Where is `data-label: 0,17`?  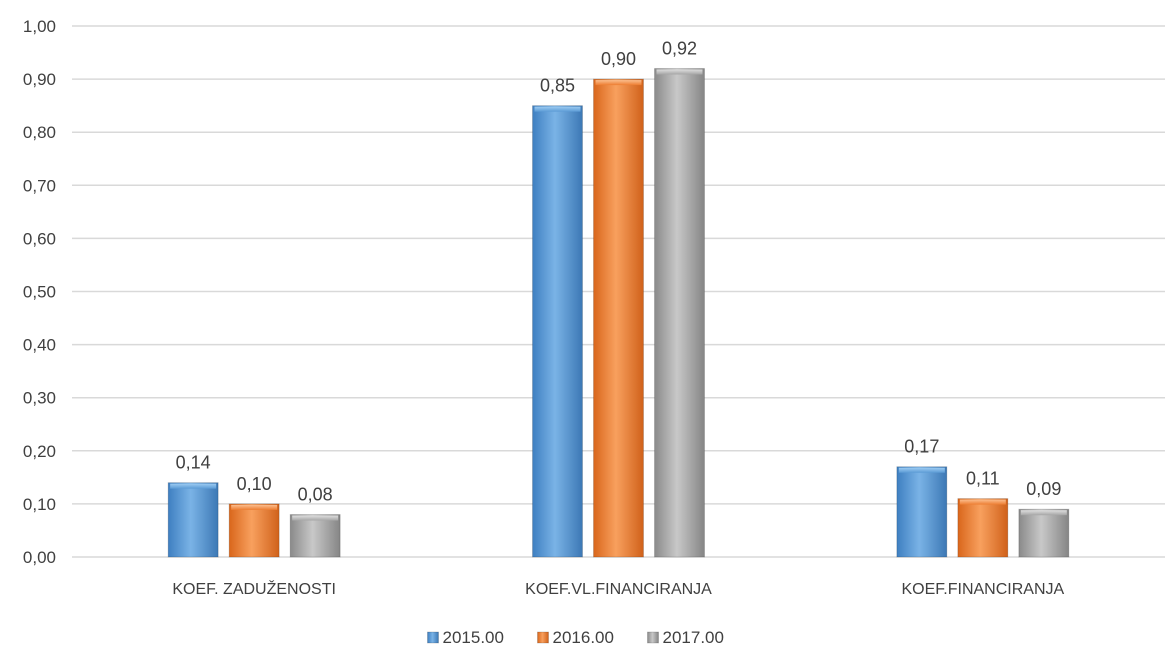 data-label: 0,17 is located at coordinates (921, 447).